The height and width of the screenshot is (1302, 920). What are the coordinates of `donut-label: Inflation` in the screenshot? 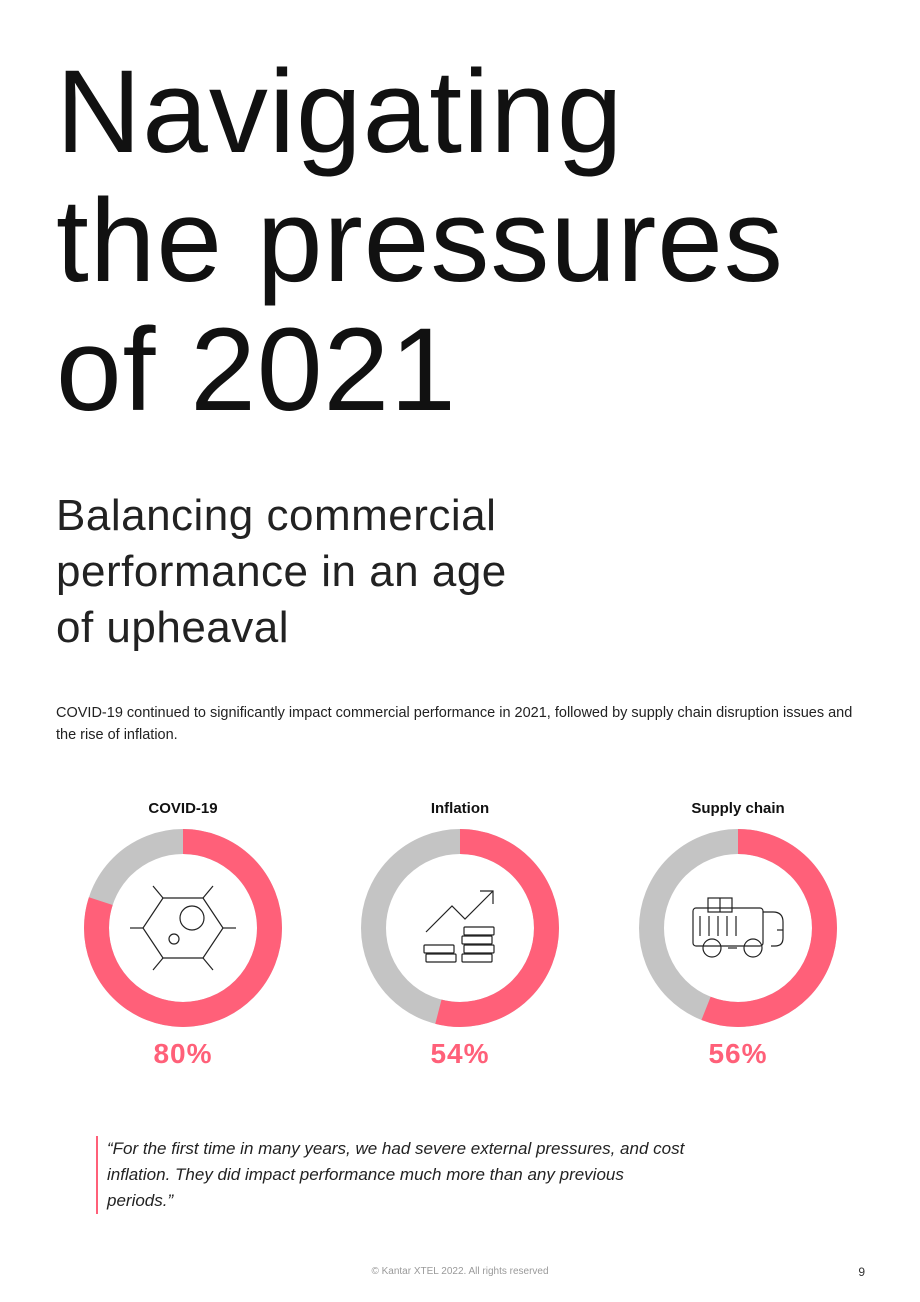 It's located at (460, 808).